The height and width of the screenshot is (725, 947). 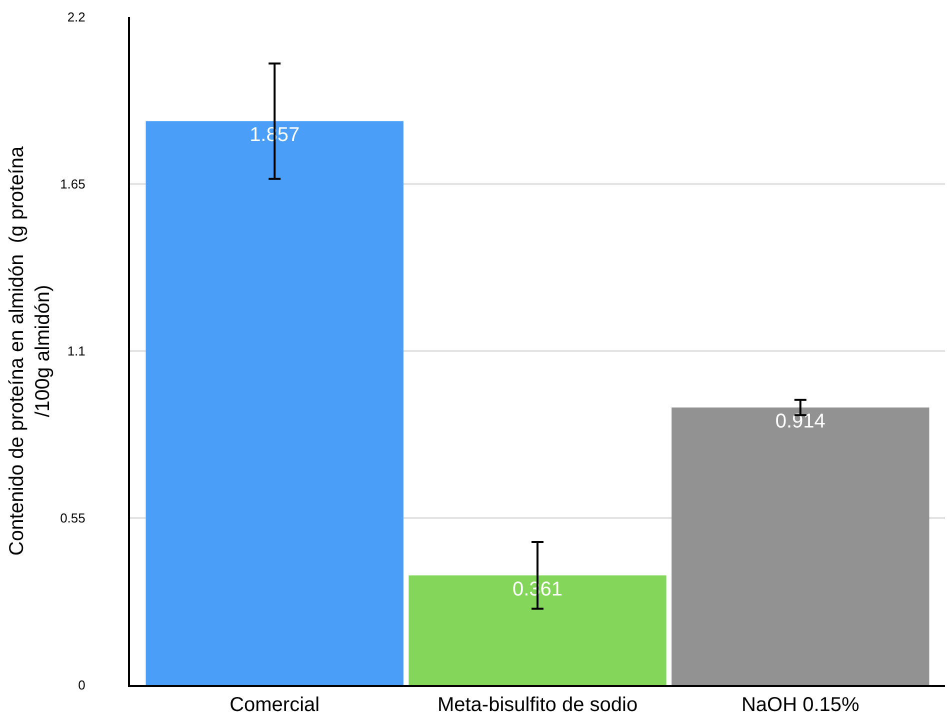 What do you see at coordinates (73, 184) in the screenshot?
I see `y-tick-label: 1.65` at bounding box center [73, 184].